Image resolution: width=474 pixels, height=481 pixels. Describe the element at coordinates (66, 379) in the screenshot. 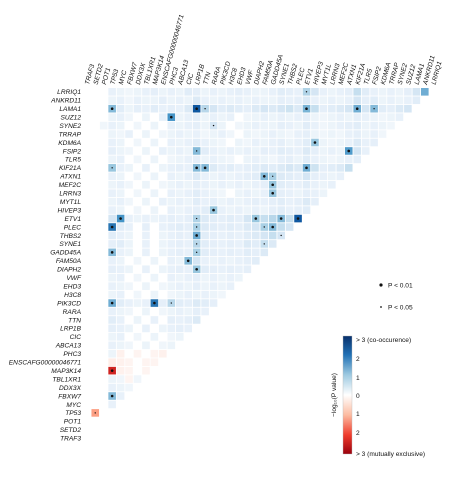

I see `row-label: TBL1XR1` at that location.